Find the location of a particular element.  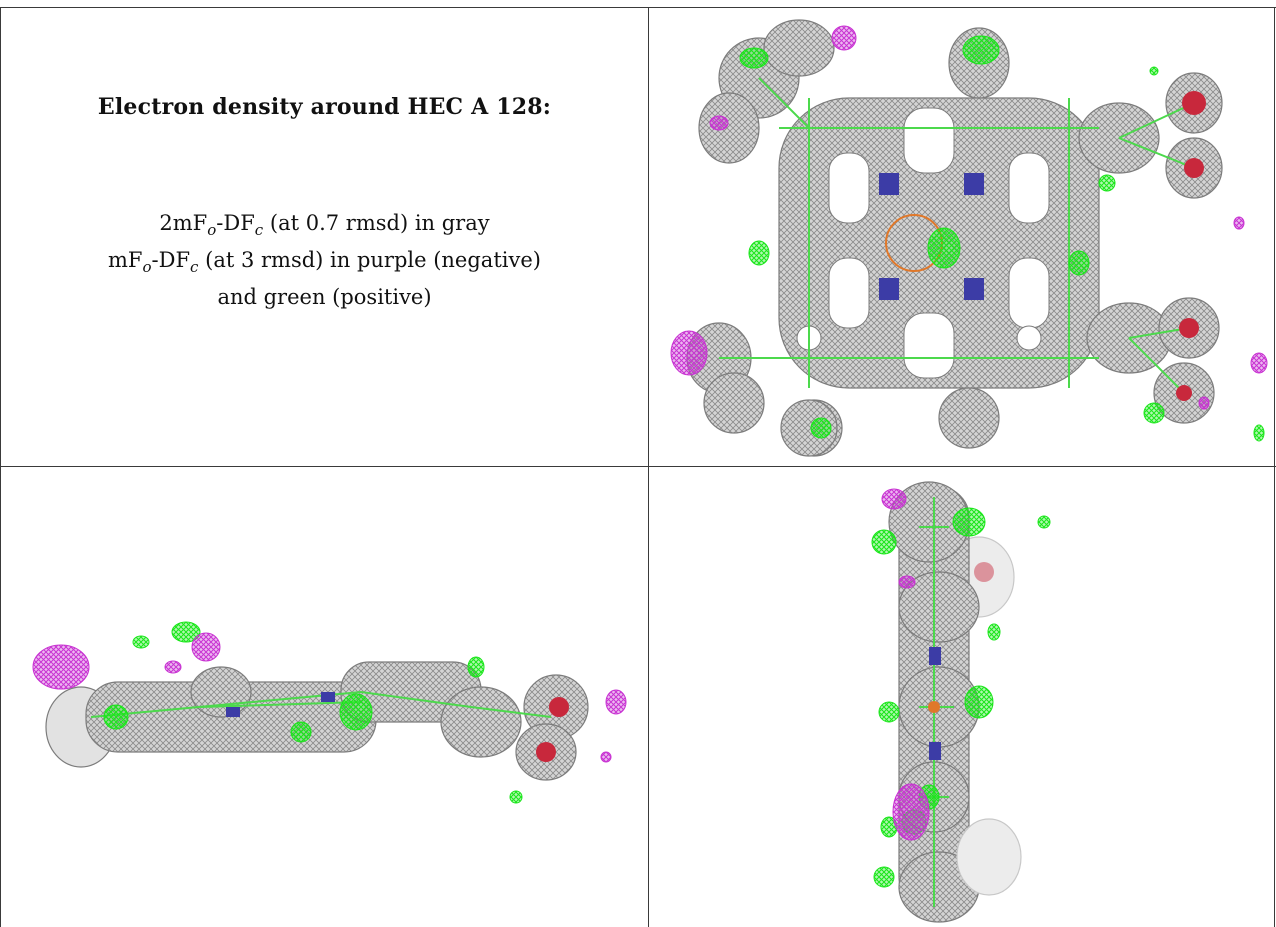

grid-border-left is located at coordinates (0, 467).